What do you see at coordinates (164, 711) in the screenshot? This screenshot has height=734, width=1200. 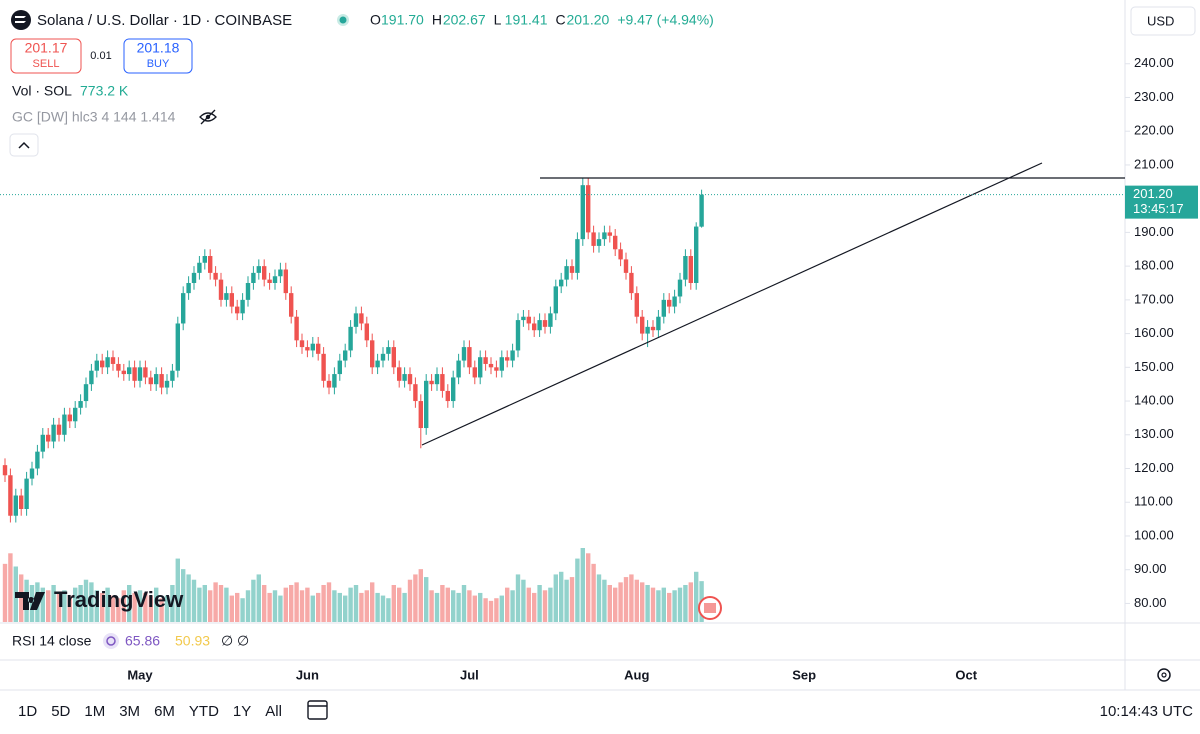 I see `range-button: 6M` at bounding box center [164, 711].